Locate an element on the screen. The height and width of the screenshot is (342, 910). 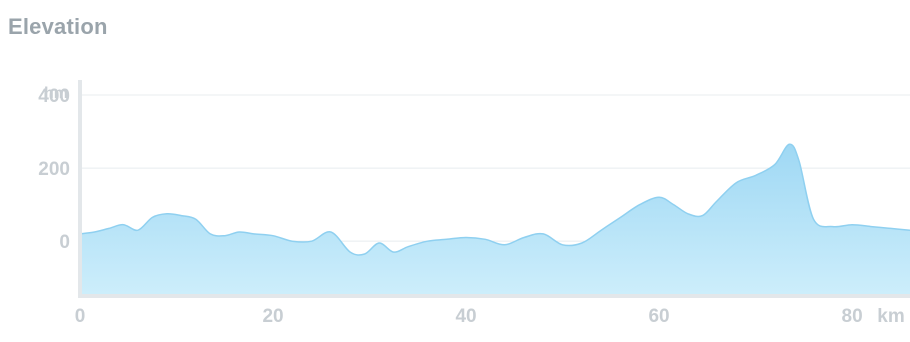
y-tick-label-0: 0 is located at coordinates (64, 242).